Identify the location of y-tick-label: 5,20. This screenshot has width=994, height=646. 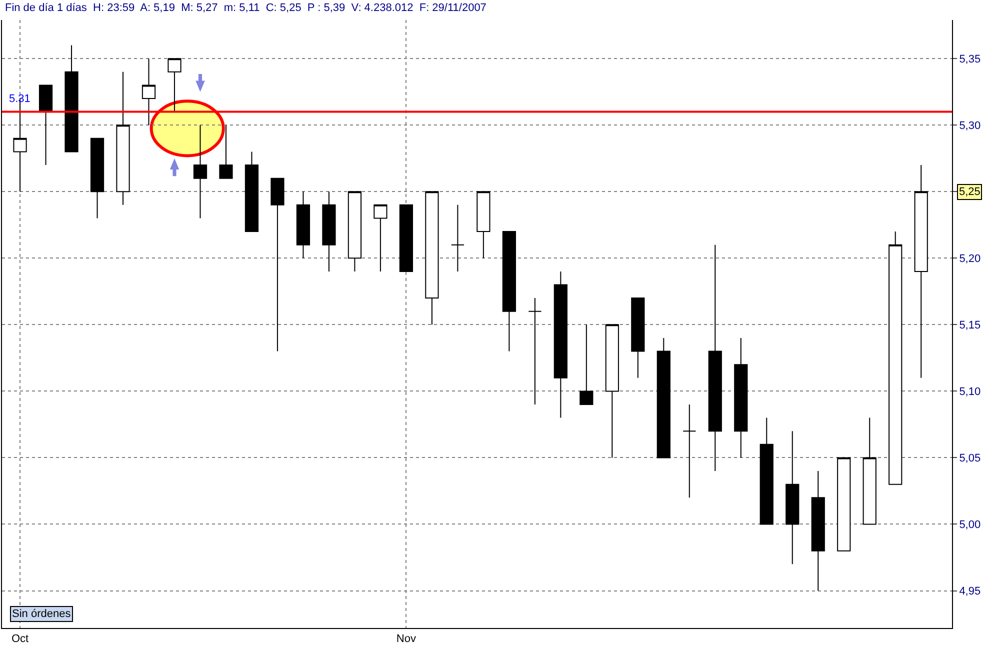
(970, 258).